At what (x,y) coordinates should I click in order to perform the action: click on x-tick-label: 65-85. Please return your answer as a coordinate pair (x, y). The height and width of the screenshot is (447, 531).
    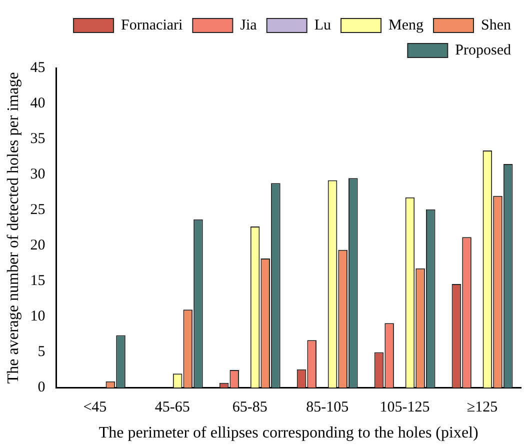
    Looking at the image, I should click on (250, 408).